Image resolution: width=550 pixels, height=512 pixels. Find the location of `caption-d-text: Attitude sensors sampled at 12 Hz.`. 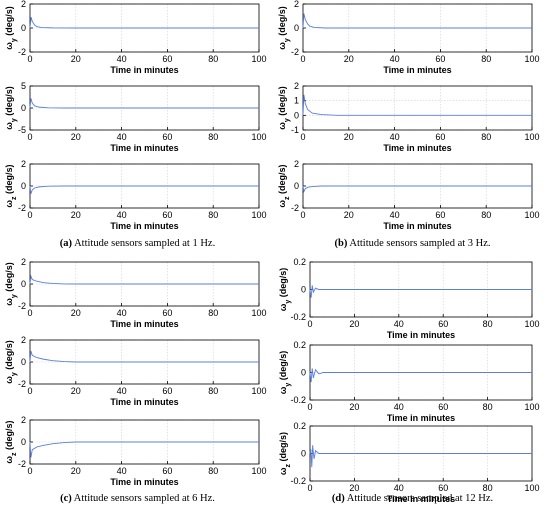

caption-d-text: Attitude sensors sampled at 12 Hz. is located at coordinates (420, 498).